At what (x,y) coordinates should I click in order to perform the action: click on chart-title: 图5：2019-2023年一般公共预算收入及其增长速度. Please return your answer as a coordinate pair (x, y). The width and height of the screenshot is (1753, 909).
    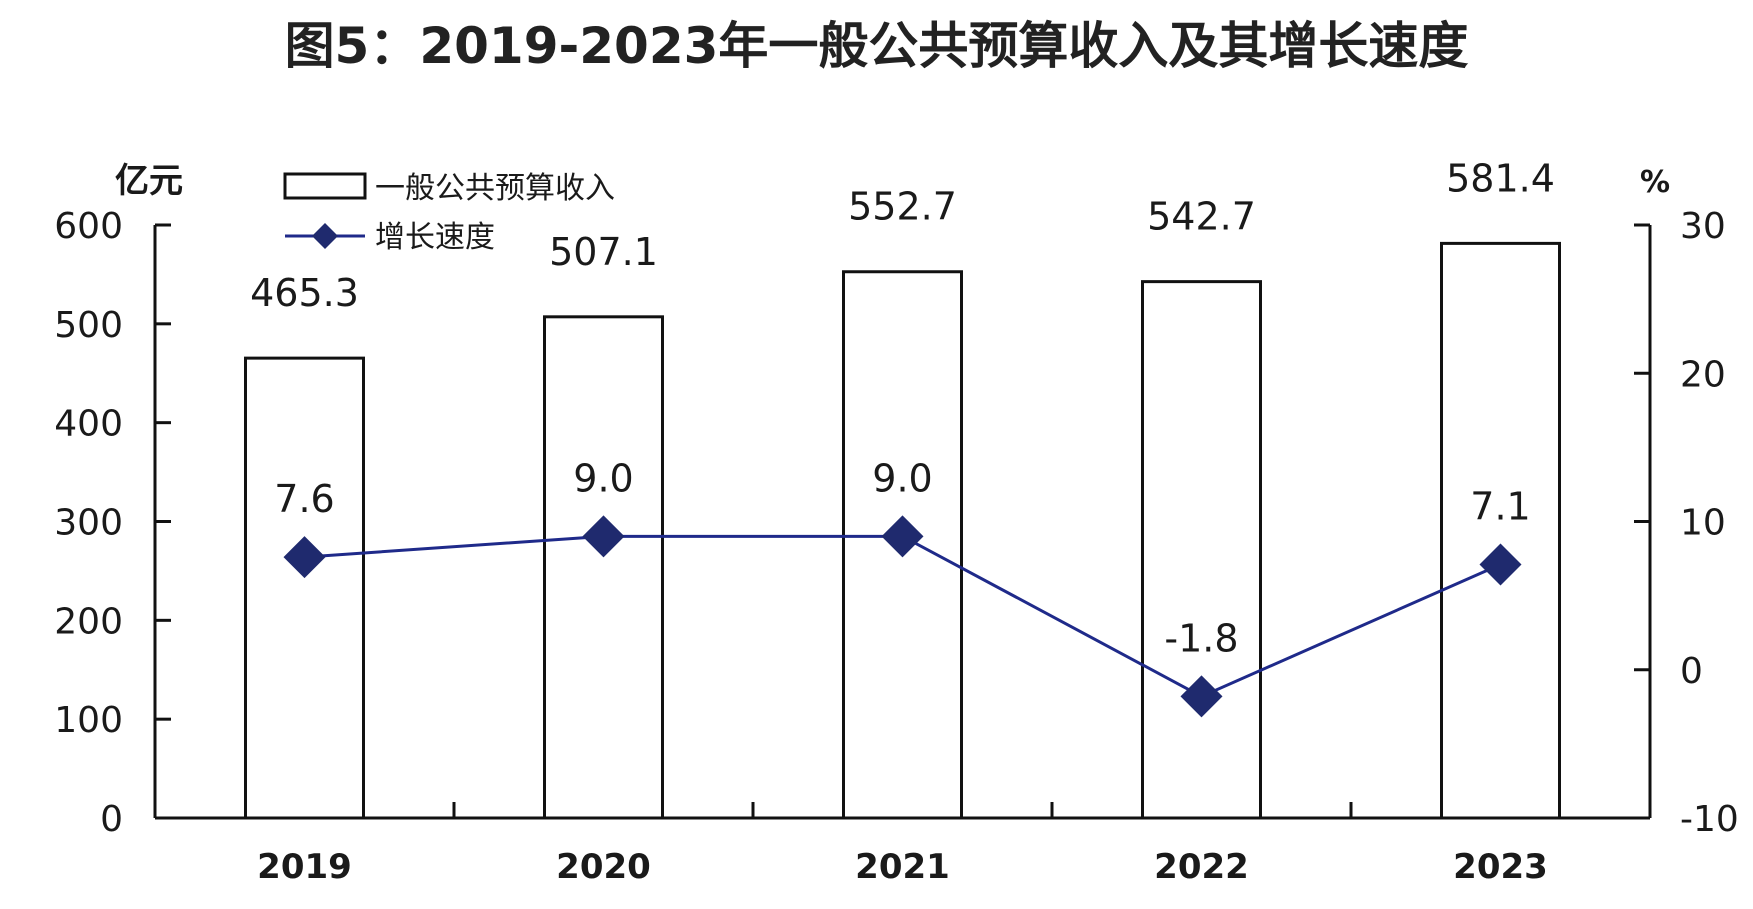
    Looking at the image, I should click on (876, 46).